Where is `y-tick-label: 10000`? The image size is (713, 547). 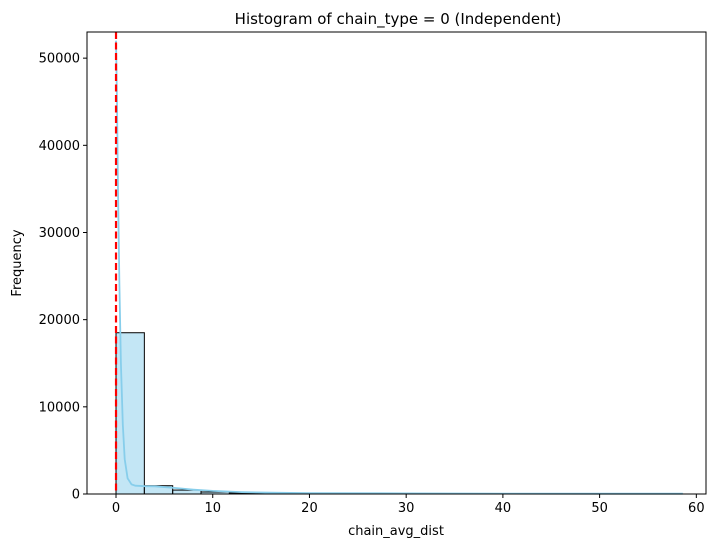
y-tick-label: 10000 is located at coordinates (59, 407).